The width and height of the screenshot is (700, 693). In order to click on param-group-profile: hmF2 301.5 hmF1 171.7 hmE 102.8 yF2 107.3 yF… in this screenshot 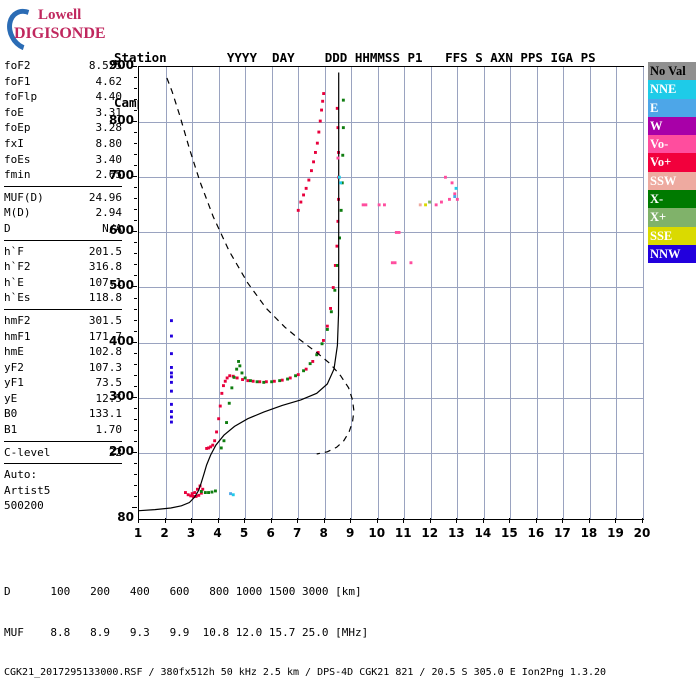, I will do `click(63, 375)`.